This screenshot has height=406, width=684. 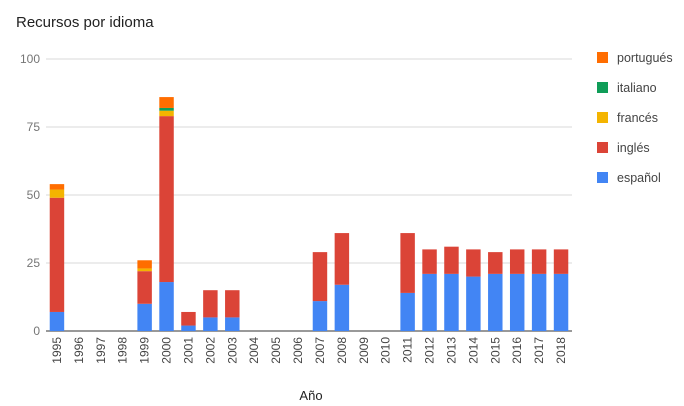 What do you see at coordinates (517, 350) in the screenshot?
I see `x-tick-label: 2016` at bounding box center [517, 350].